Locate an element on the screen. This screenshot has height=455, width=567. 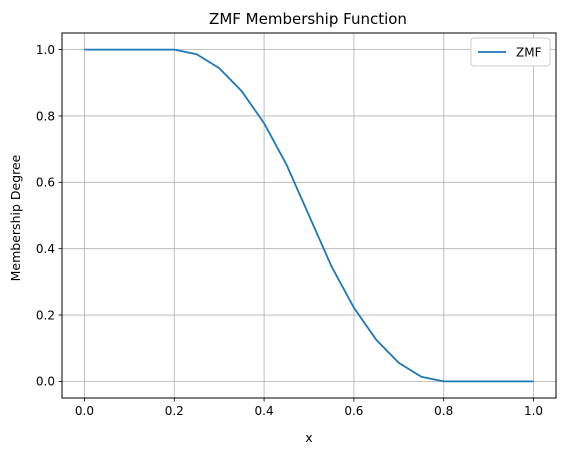
y-axis-label: Membership Degree is located at coordinates (15, 217).